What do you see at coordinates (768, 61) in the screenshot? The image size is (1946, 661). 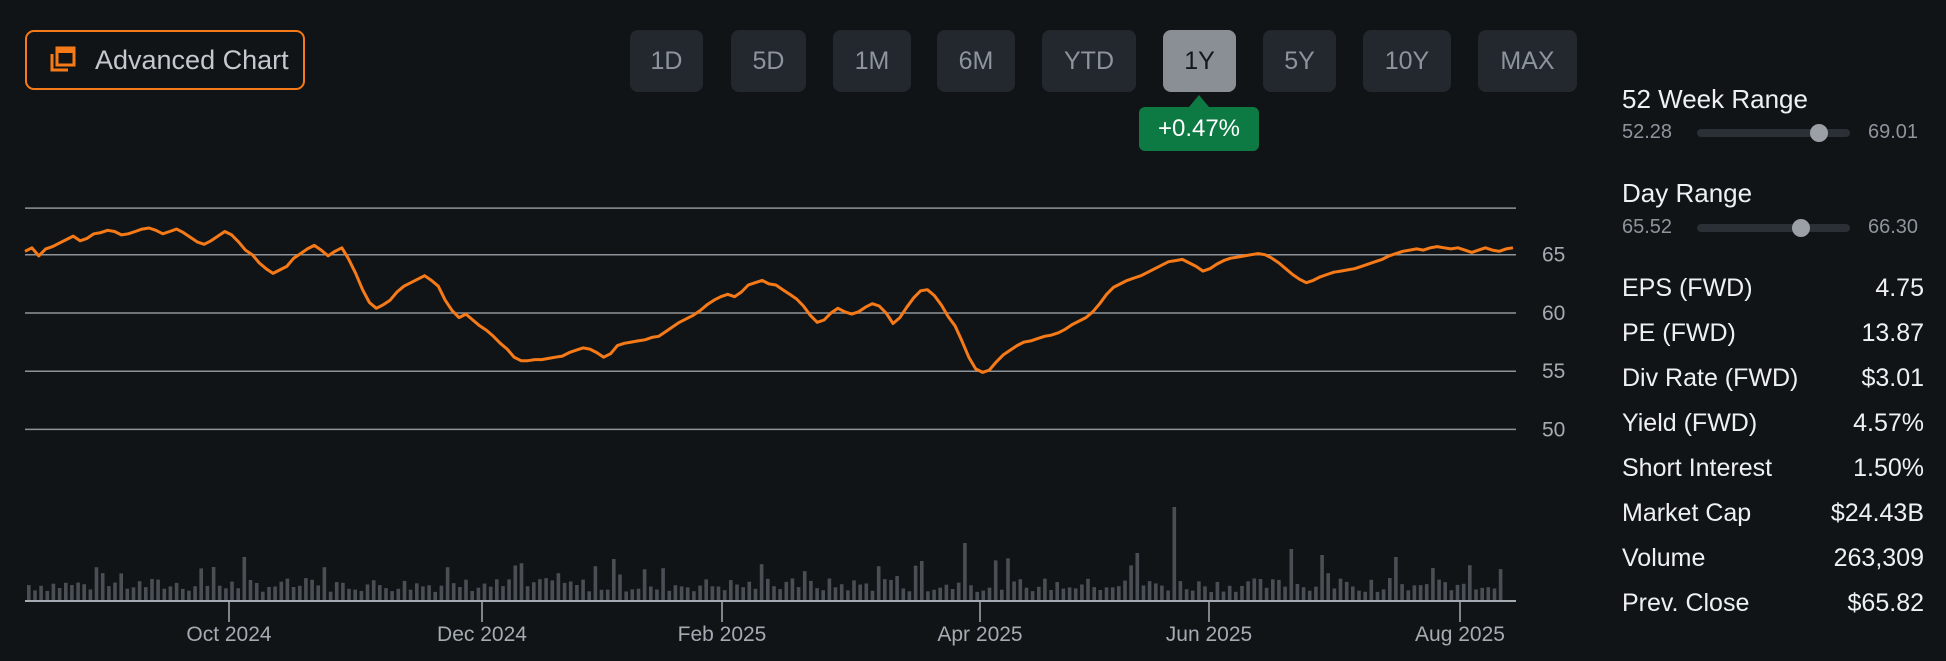 I see `range-button-5d: 5D` at bounding box center [768, 61].